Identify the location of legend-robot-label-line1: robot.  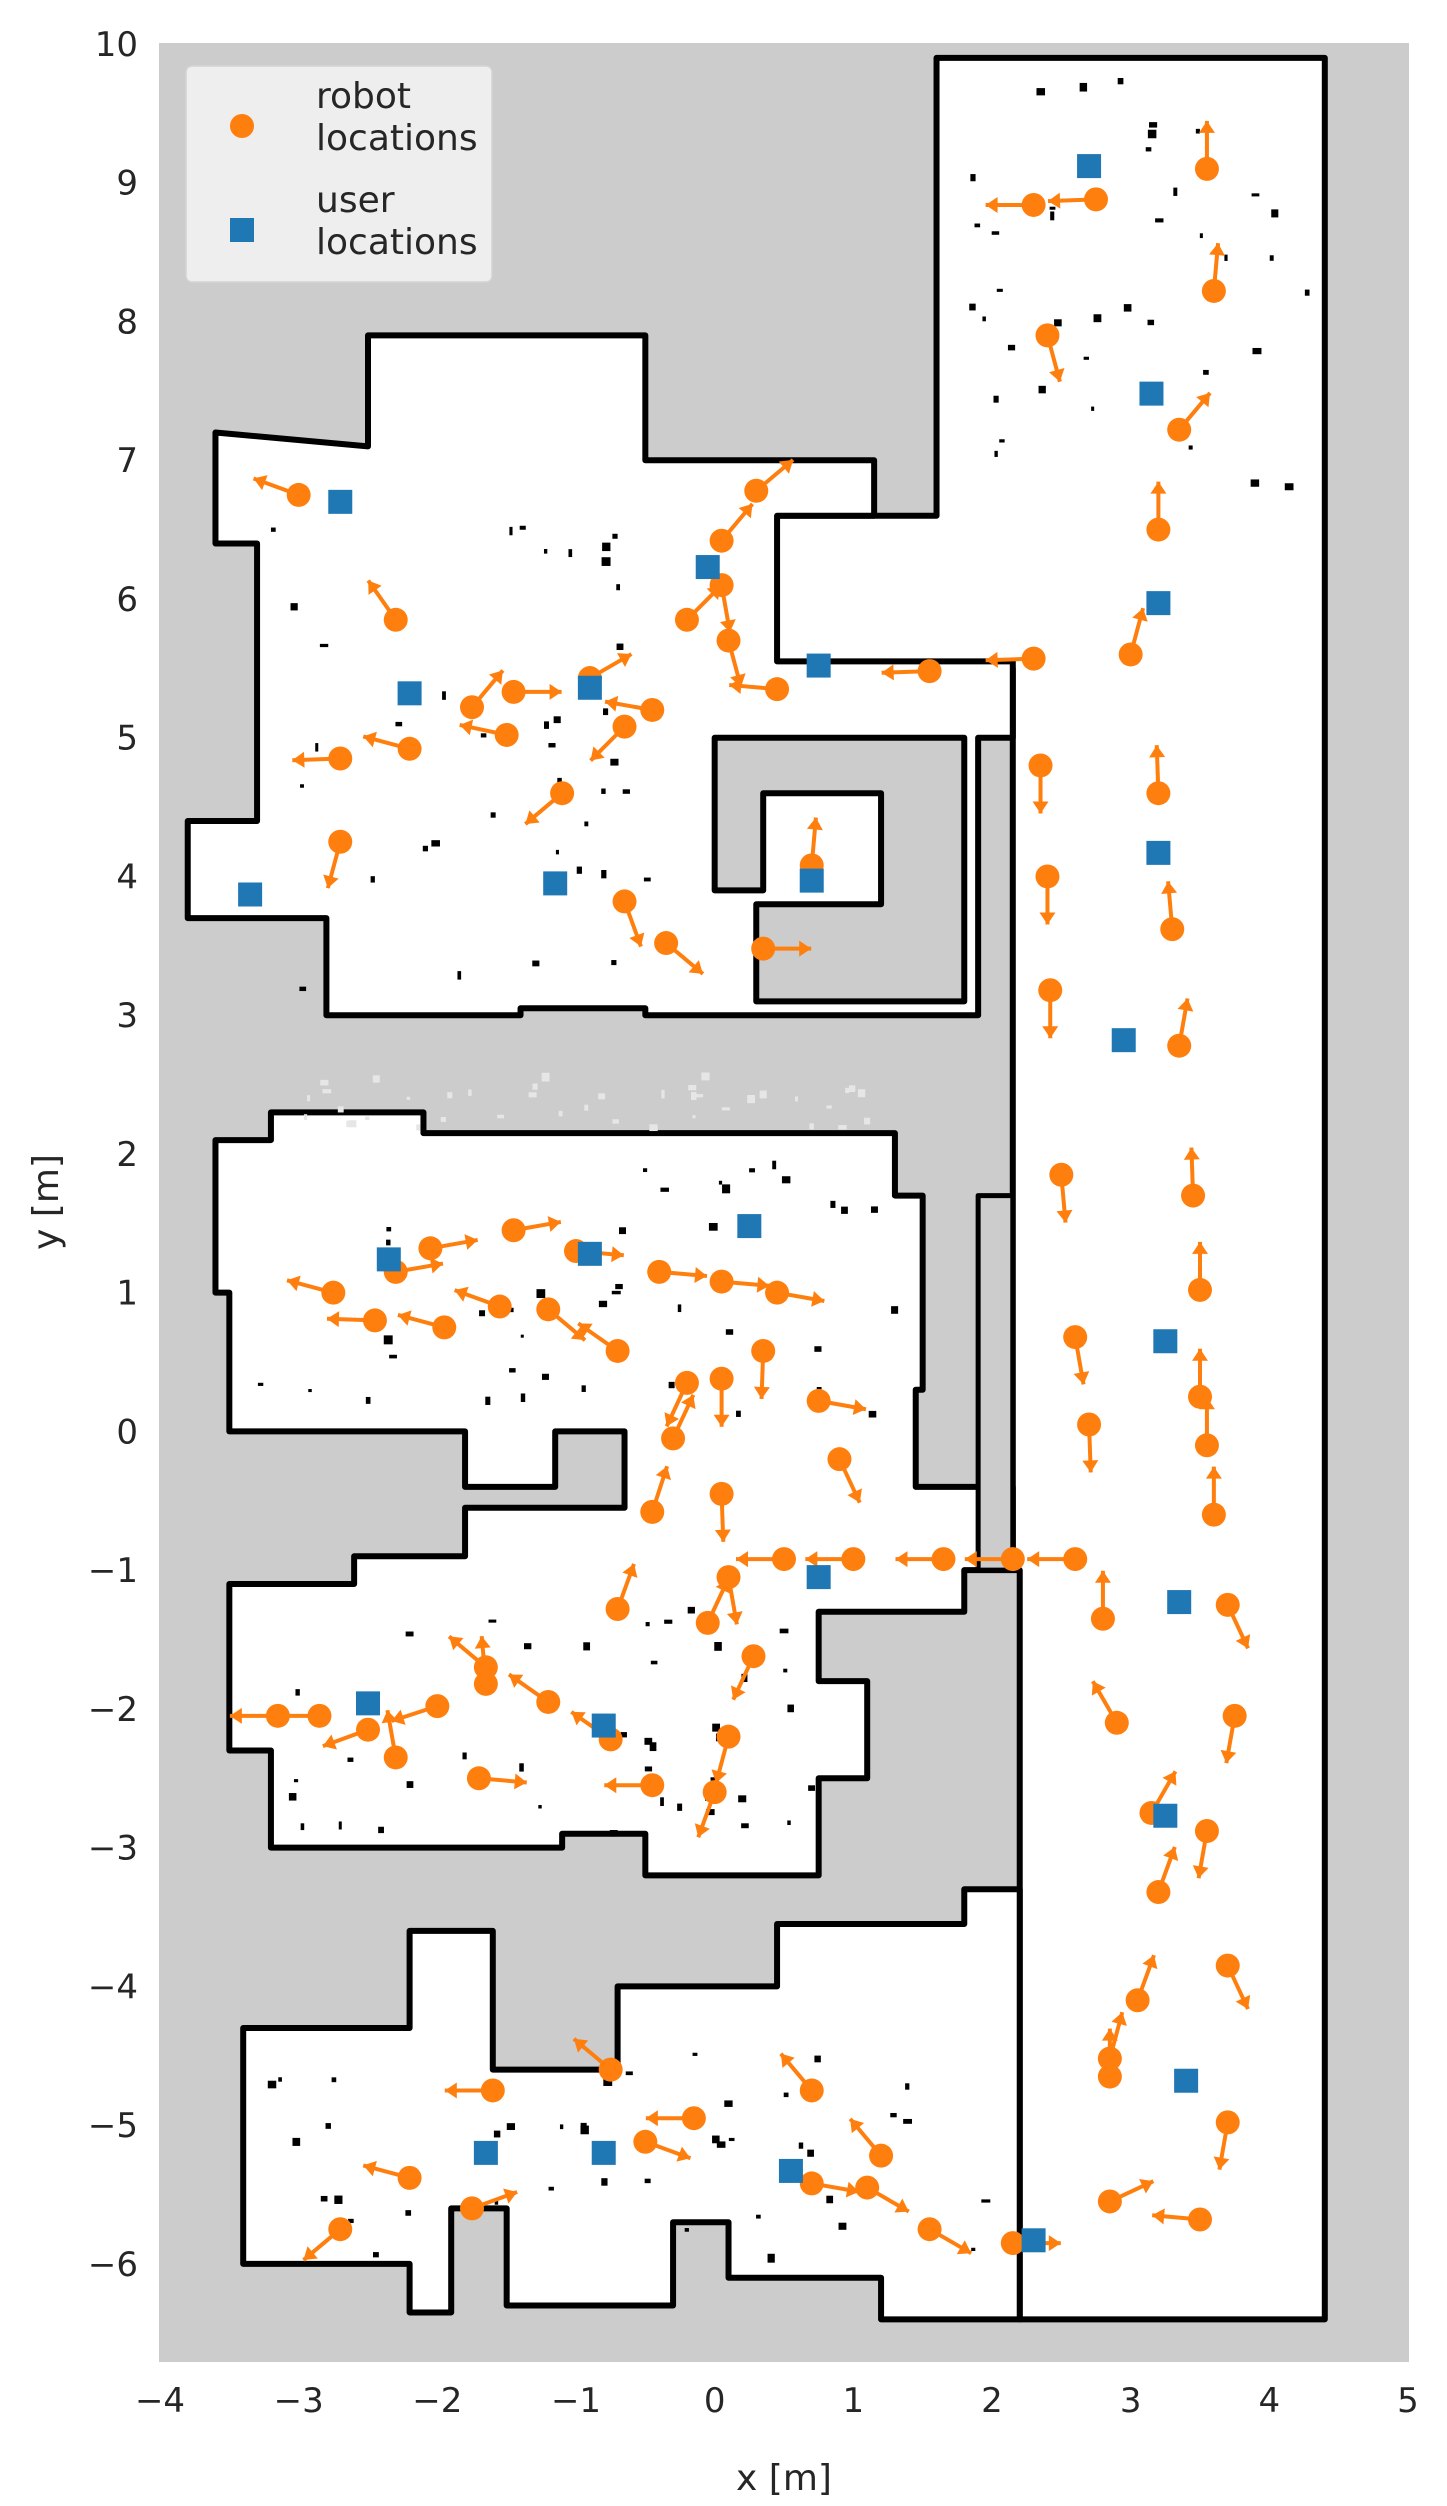
(363, 96).